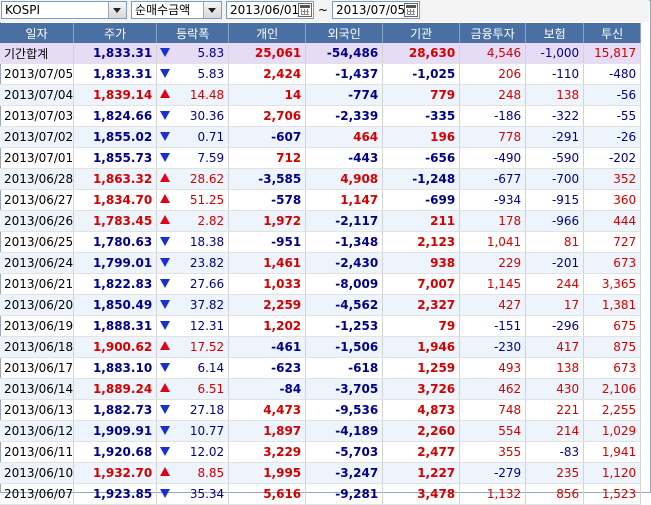  I want to click on cell-price: 1,855.02, so click(115, 137).